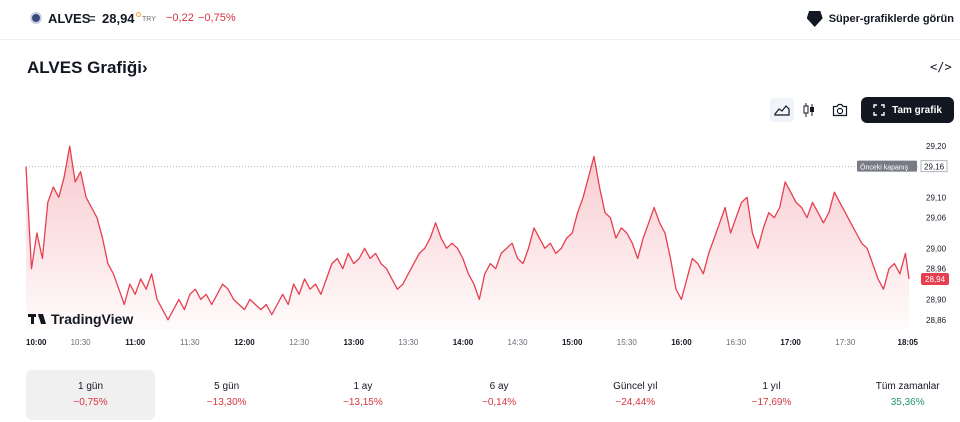  I want to click on x-tick-label: 13:00, so click(353, 342).